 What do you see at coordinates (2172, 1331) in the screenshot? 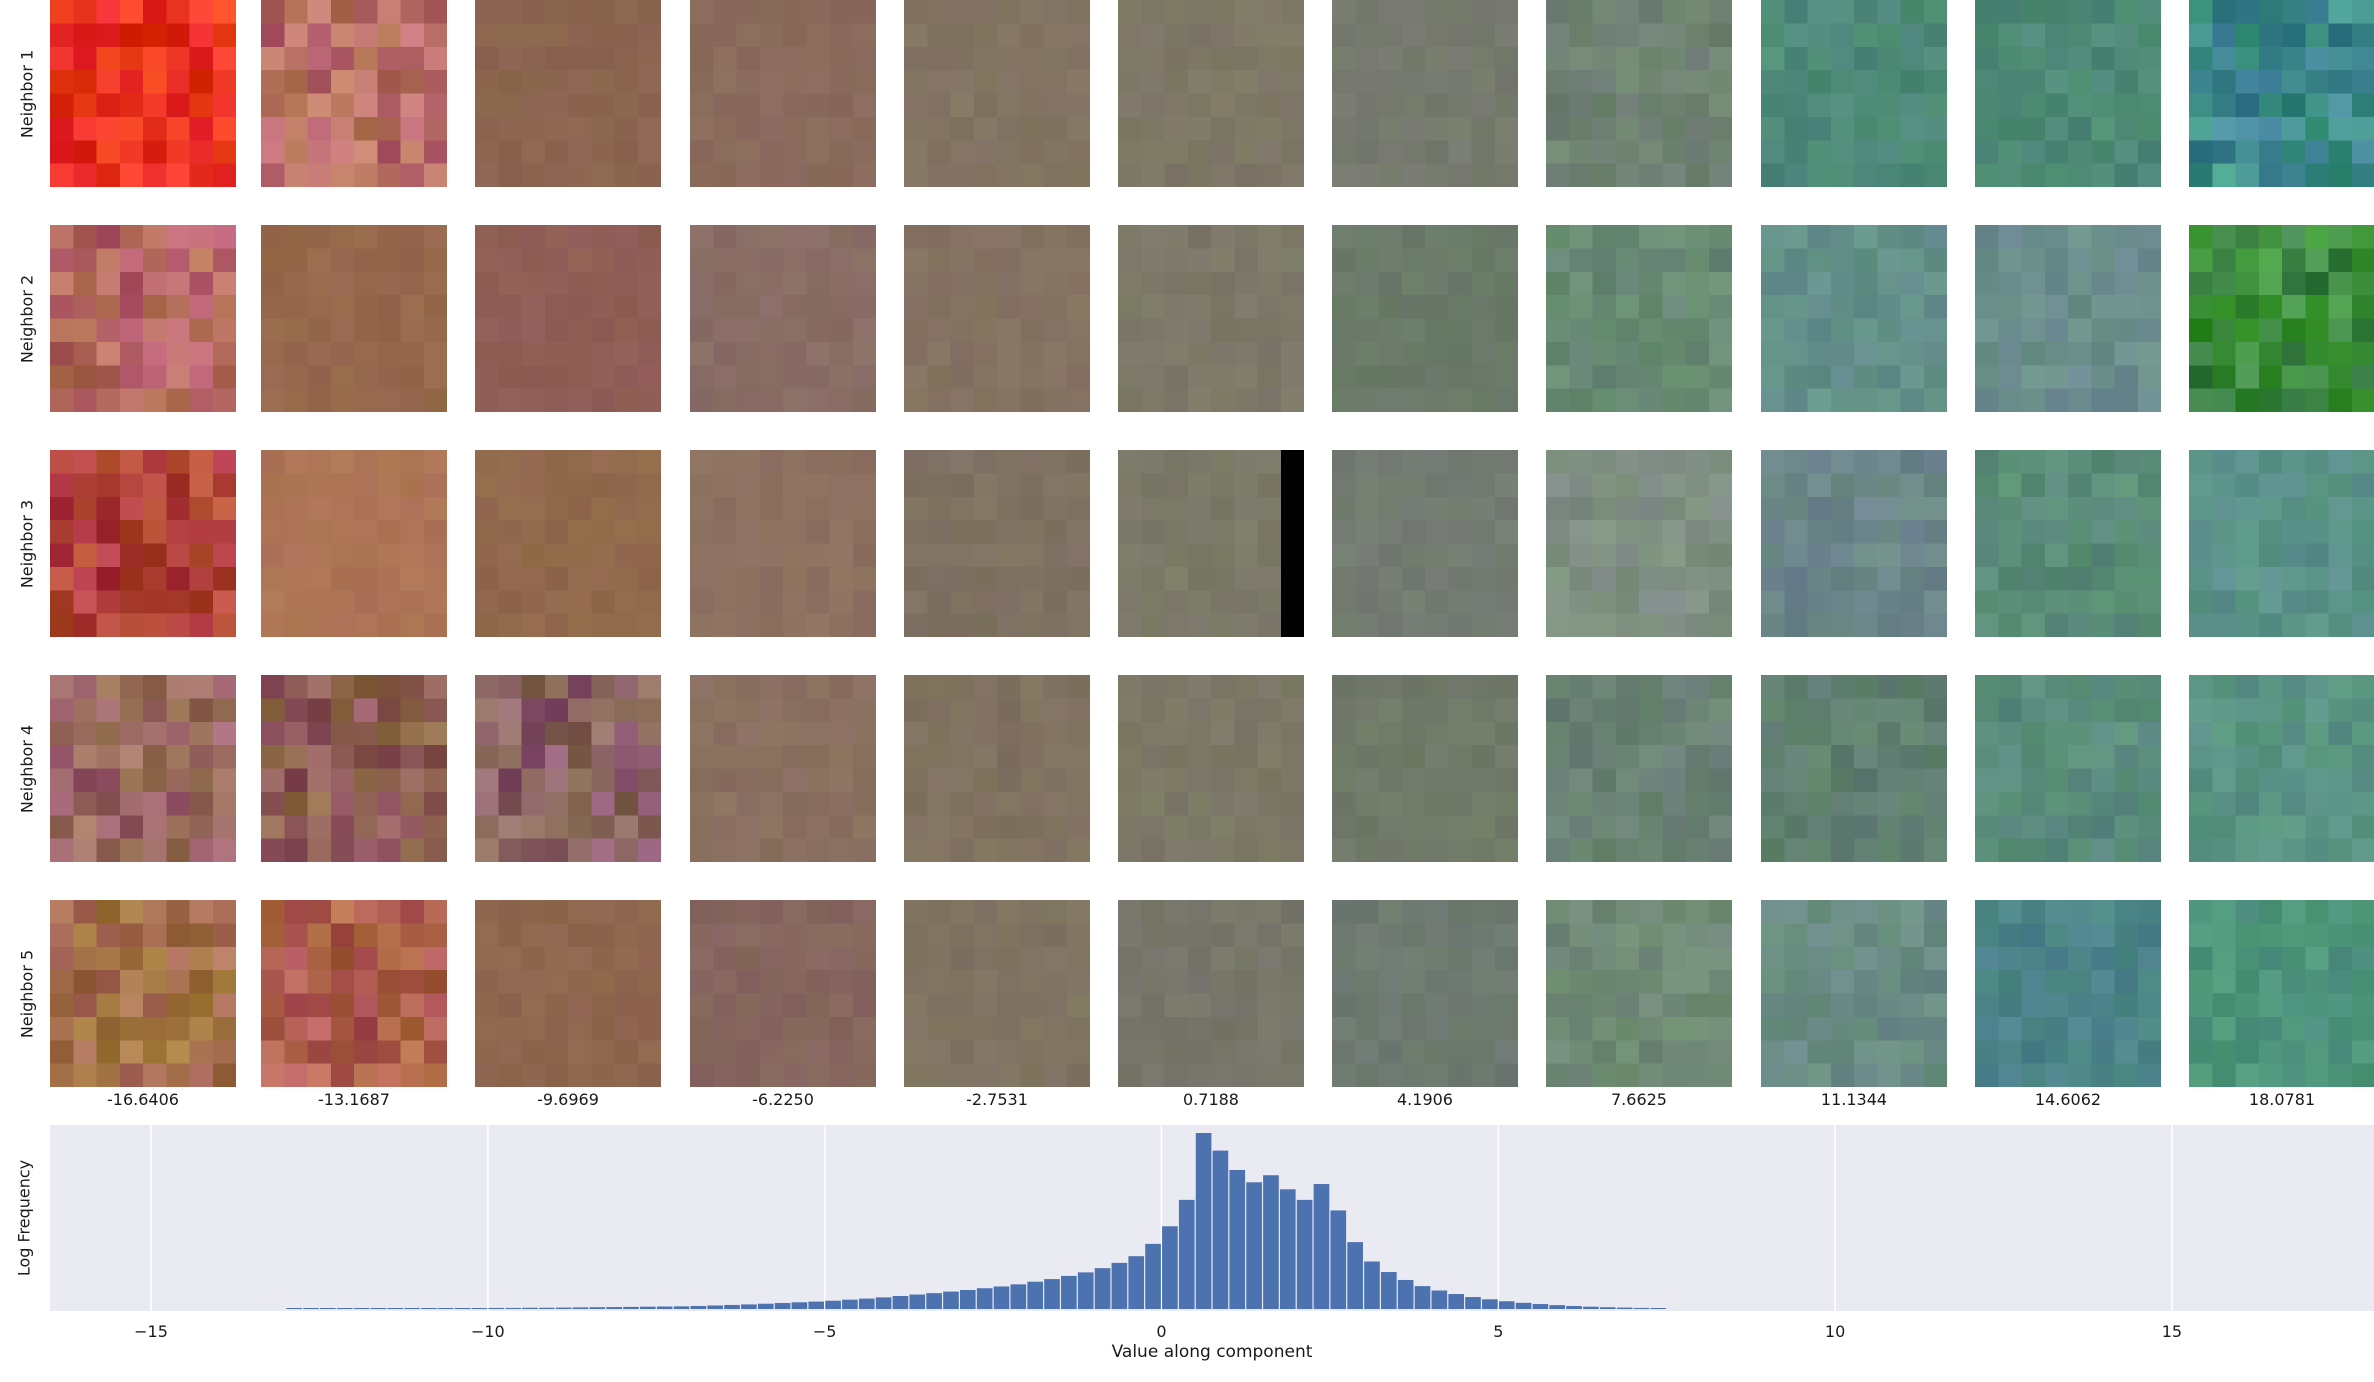
I see `x-tick-label: 15` at bounding box center [2172, 1331].